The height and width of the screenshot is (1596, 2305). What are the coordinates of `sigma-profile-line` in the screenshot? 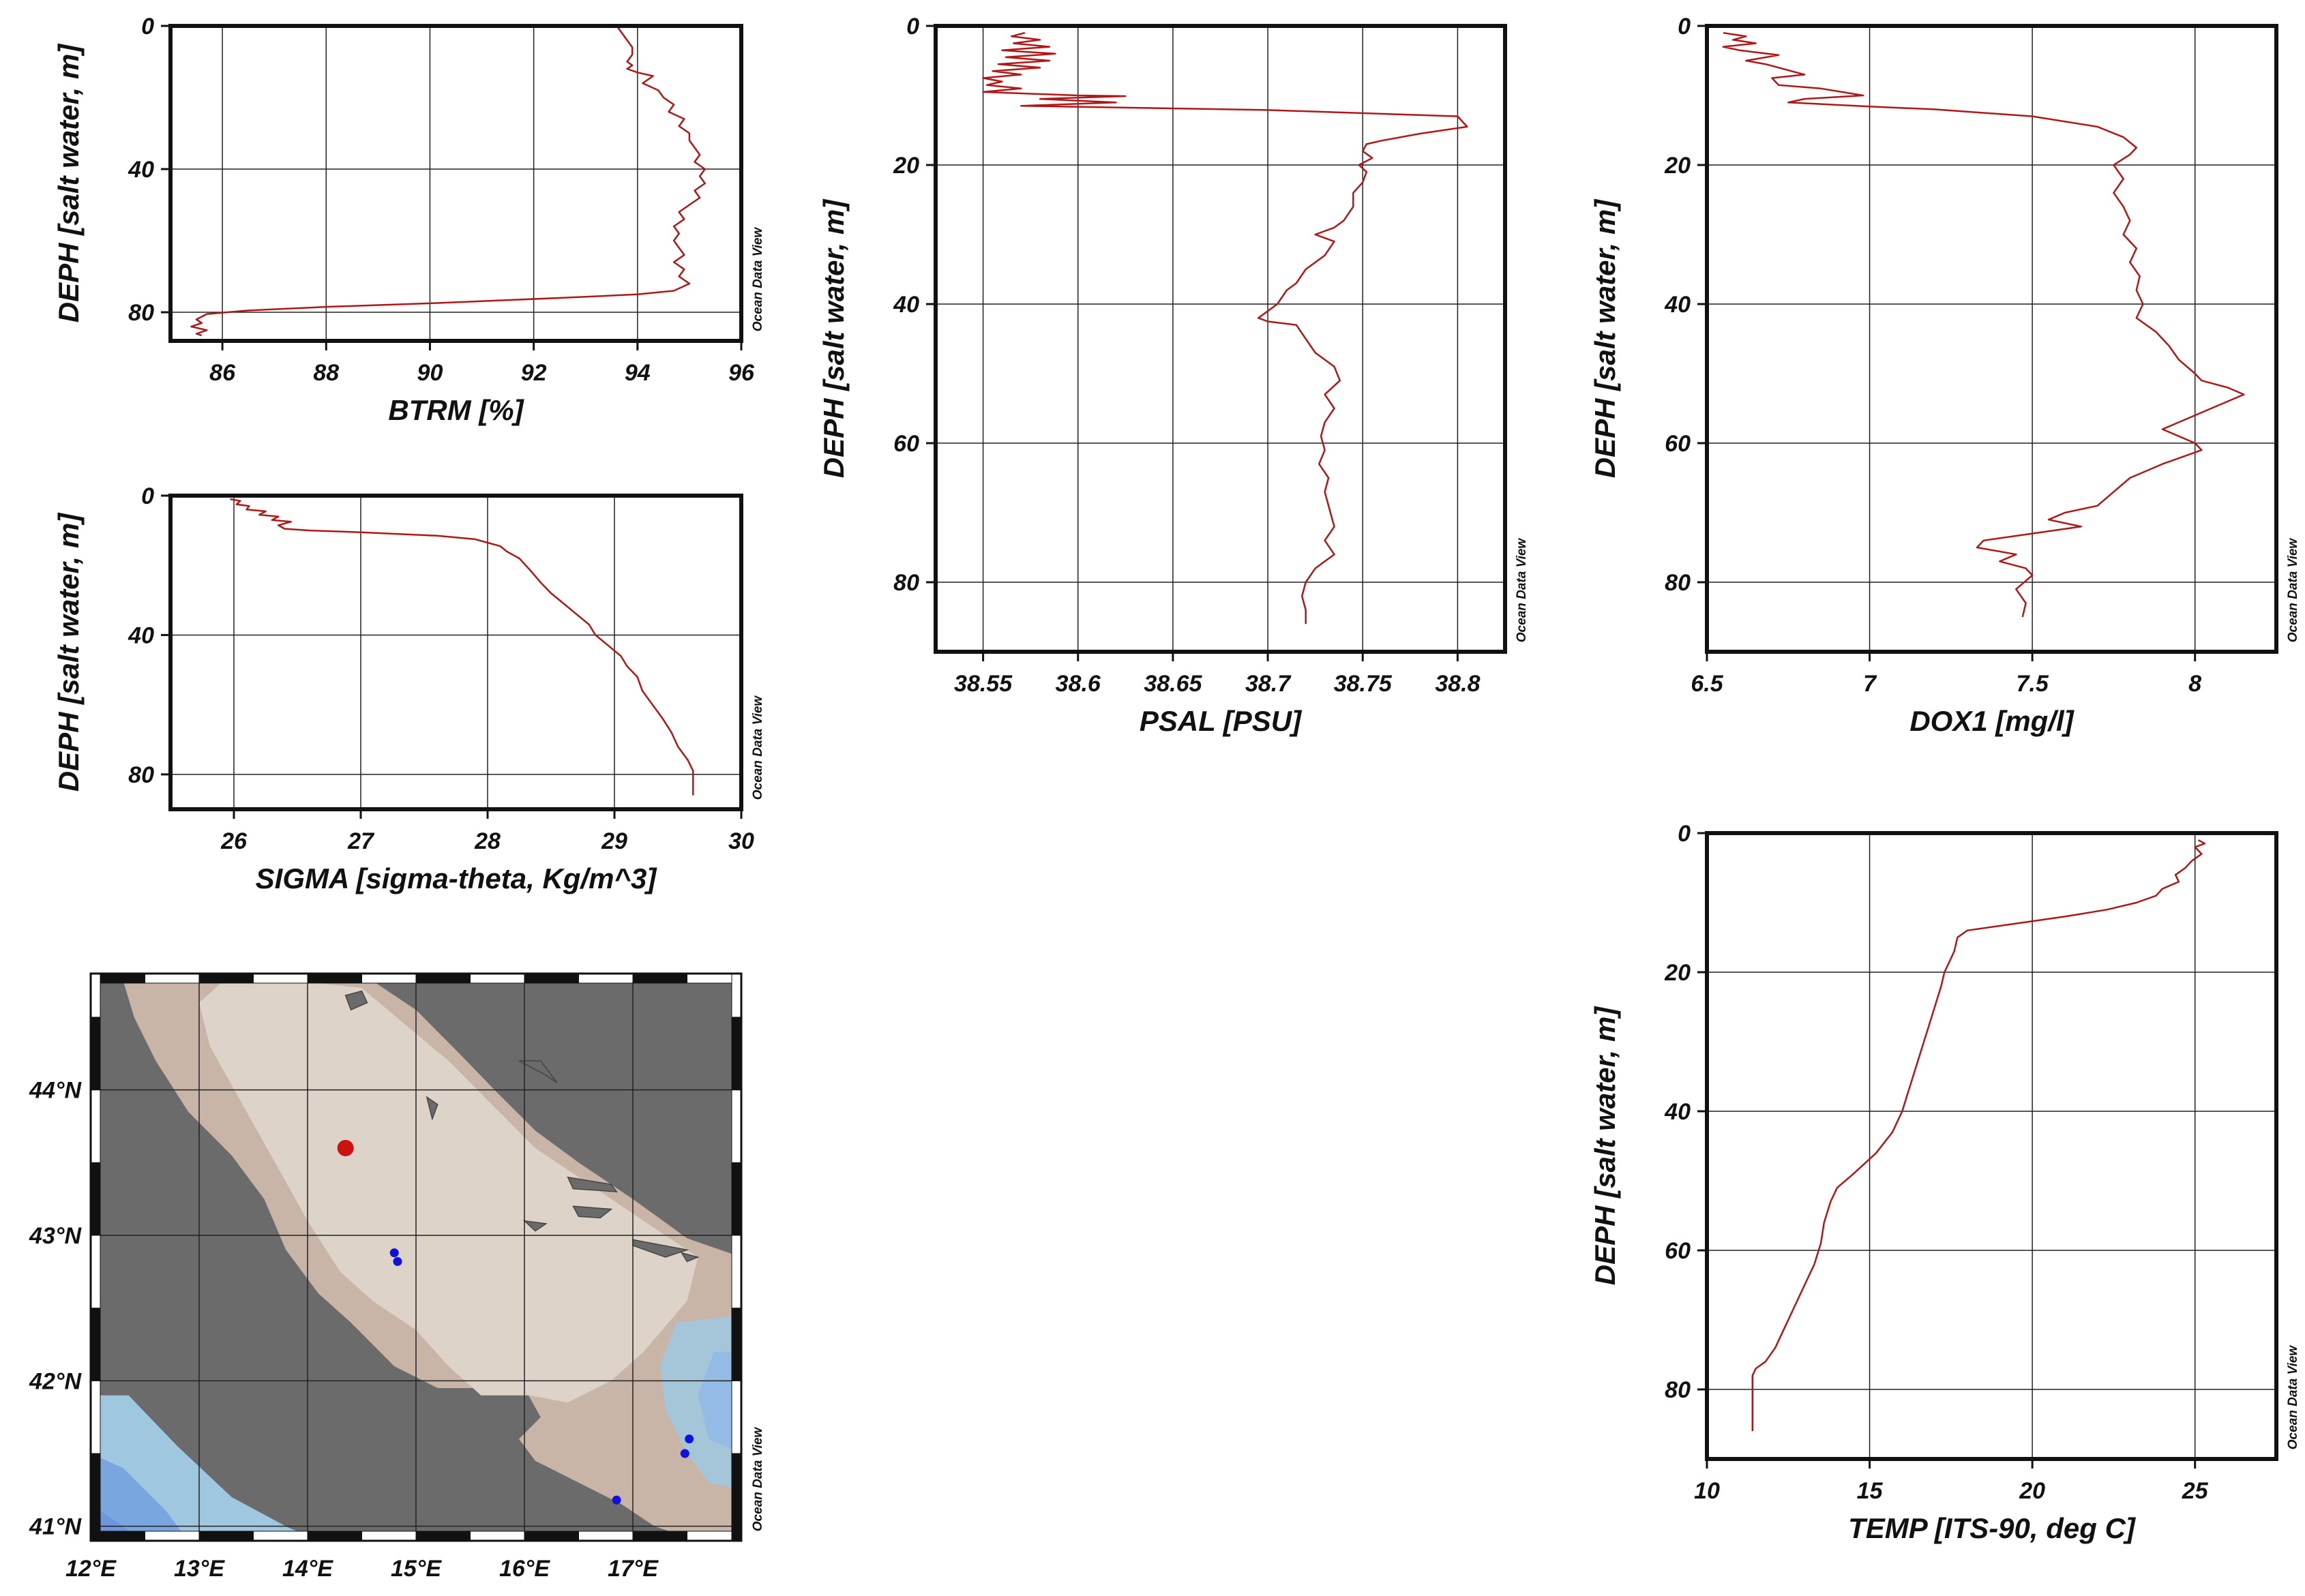 It's located at (462, 647).